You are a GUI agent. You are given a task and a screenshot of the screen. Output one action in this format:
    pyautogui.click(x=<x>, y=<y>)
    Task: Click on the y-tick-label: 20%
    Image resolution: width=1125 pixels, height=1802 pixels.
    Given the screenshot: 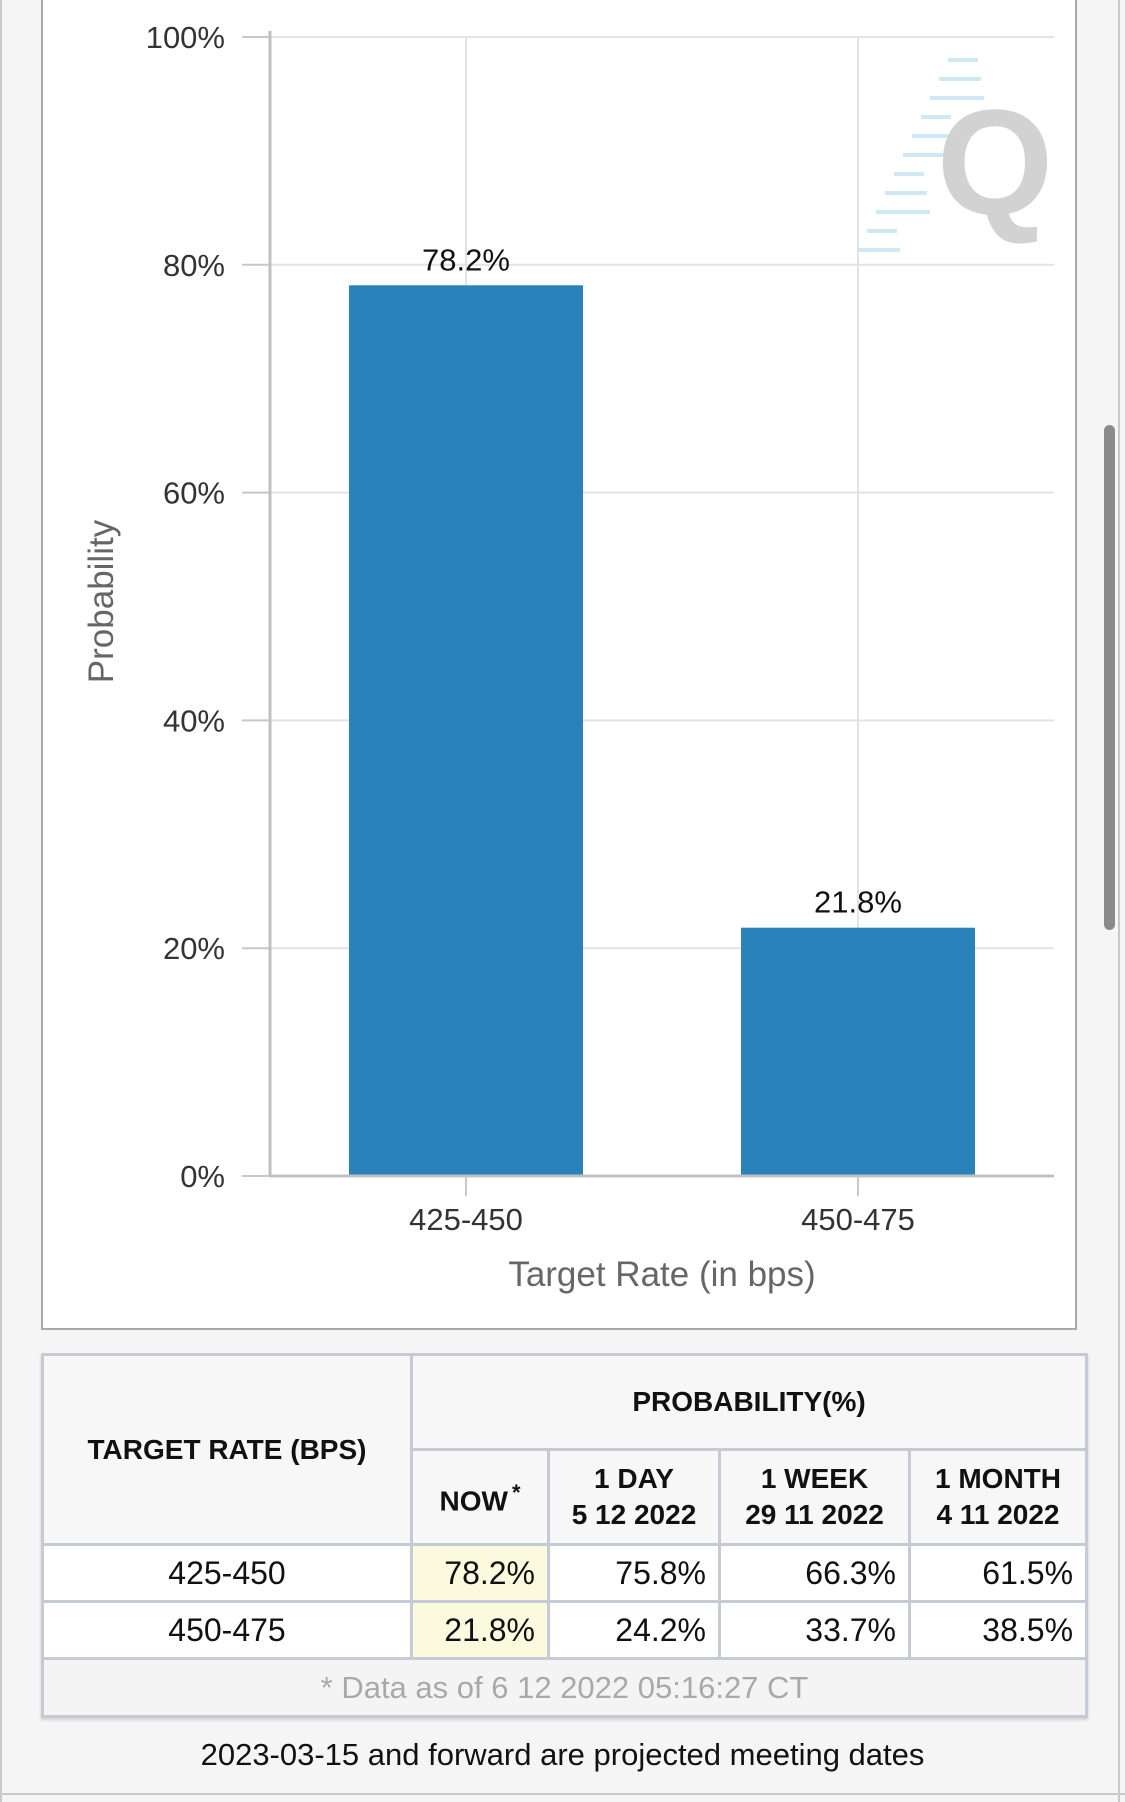 What is the action you would take?
    pyautogui.click(x=194, y=948)
    